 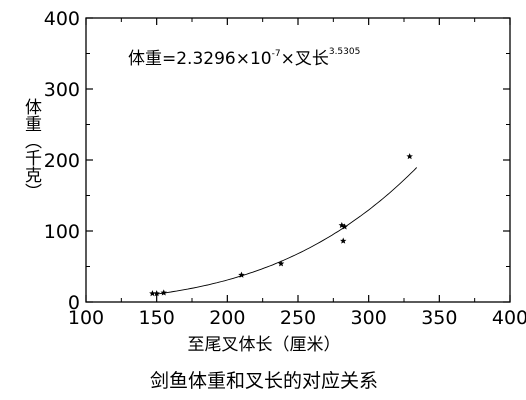 What do you see at coordinates (200, 59) in the screenshot?
I see `equation-prefix: 体重=2.3296×10` at bounding box center [200, 59].